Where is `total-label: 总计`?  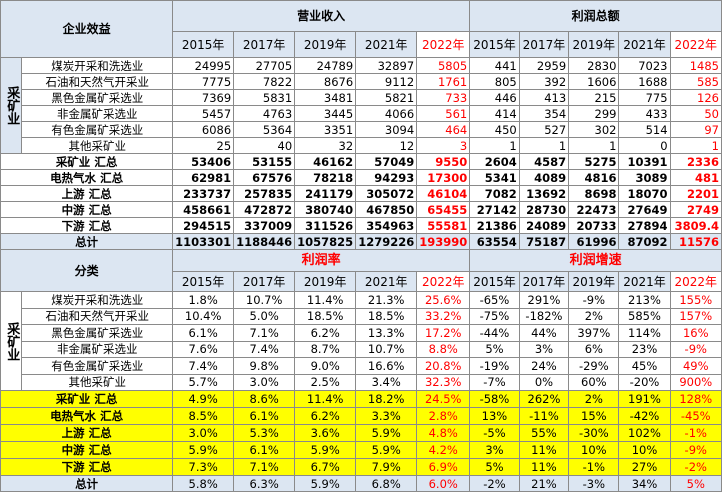 total-label: 总计 is located at coordinates (87, 483).